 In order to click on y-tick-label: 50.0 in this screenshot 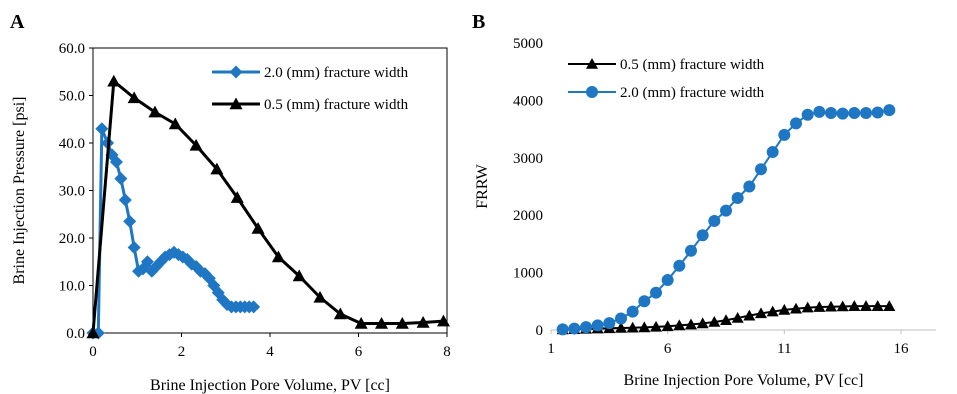, I will do `click(72, 97)`.